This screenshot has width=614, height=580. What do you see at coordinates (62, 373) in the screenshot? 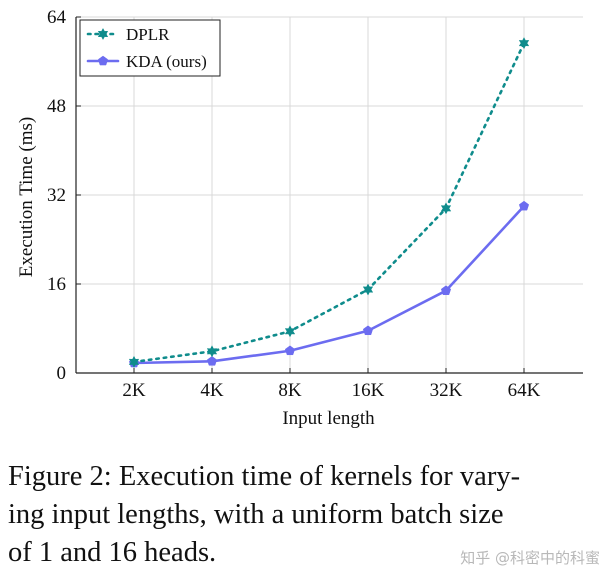
I see `y-tick-label: 0` at bounding box center [62, 373].